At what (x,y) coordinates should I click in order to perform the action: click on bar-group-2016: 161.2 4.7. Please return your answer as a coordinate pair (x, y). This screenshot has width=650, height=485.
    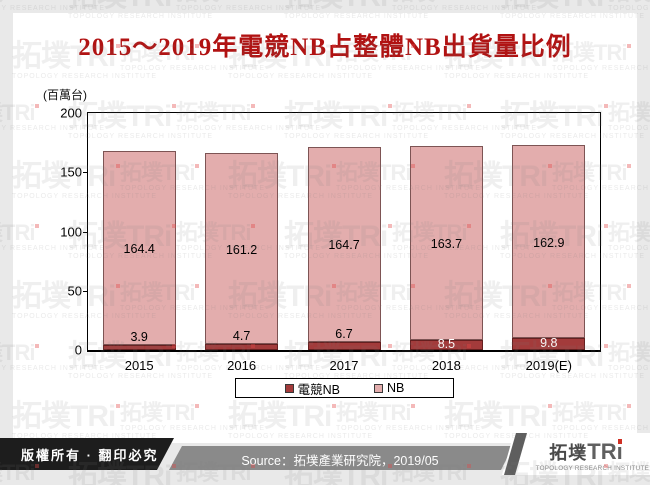
    Looking at the image, I should click on (242, 231).